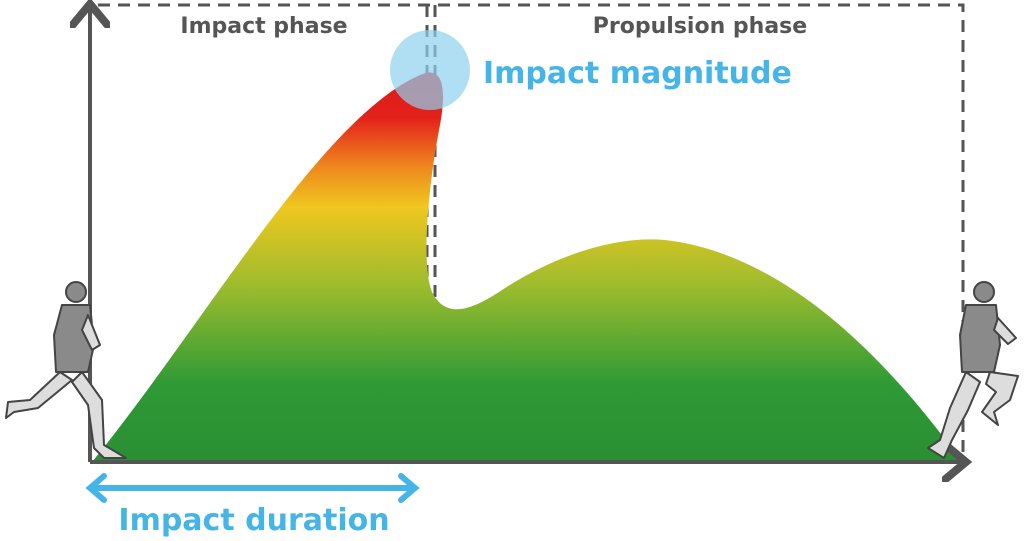 Image resolution: width=1024 pixels, height=541 pixels. Describe the element at coordinates (700, 26) in the screenshot. I see `propulsion-phase-label: Propulsion phase` at that location.